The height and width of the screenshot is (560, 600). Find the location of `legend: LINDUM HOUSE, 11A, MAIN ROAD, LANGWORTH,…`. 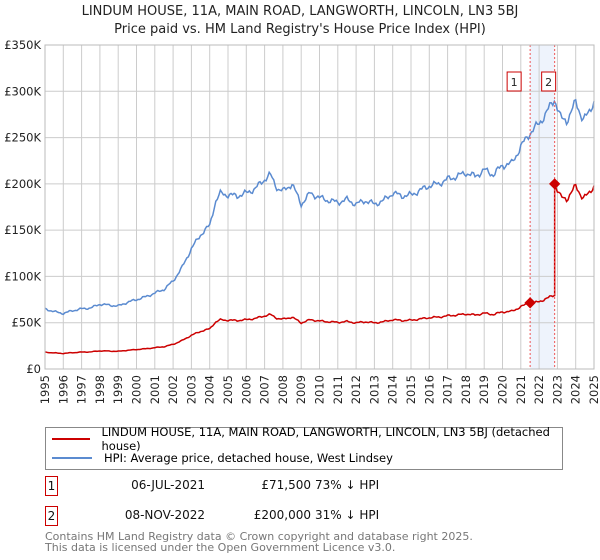

legend: LINDUM HOUSE, 11A, MAIN ROAD, LANGWORTH,… is located at coordinates (304, 447).